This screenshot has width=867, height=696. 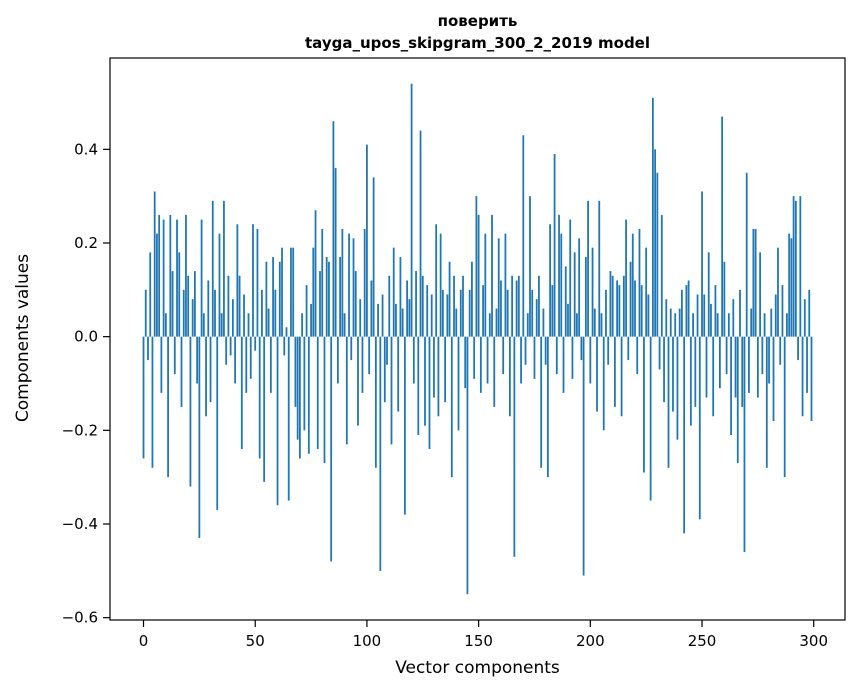 I want to click on y-tick-label: −0.4, so click(x=80, y=524).